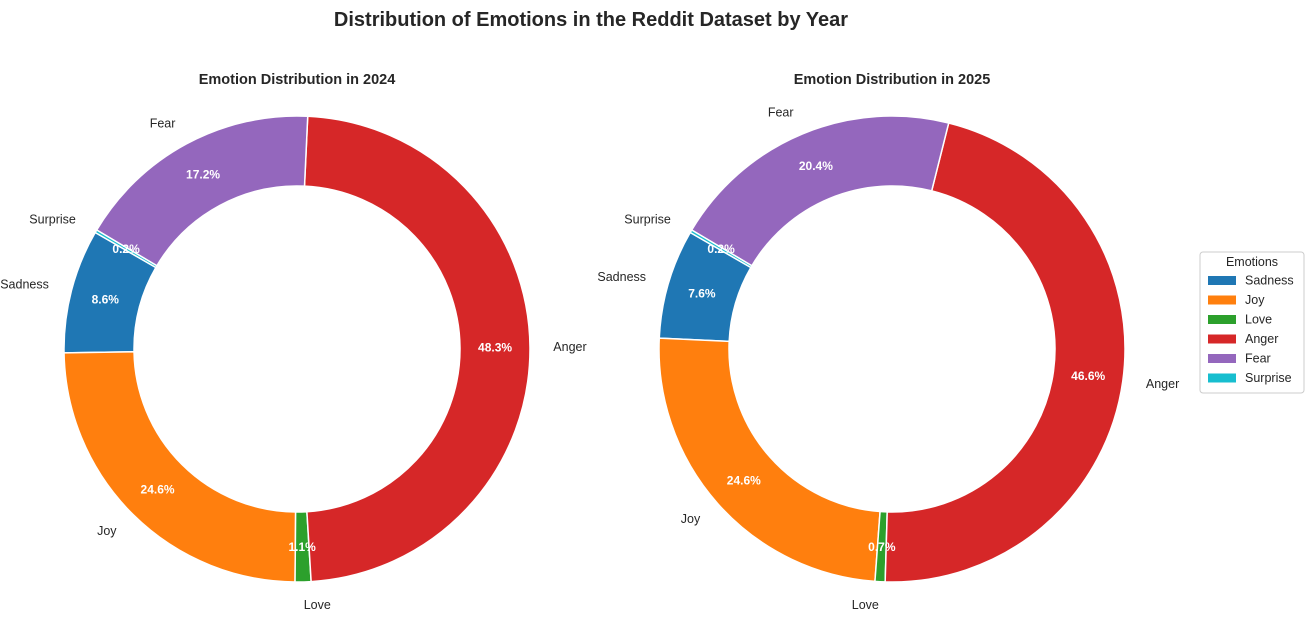 This screenshot has width=1313, height=619. Describe the element at coordinates (892, 80) in the screenshot. I see `subplot-title-2025: Emotion Distribution in 2025` at that location.